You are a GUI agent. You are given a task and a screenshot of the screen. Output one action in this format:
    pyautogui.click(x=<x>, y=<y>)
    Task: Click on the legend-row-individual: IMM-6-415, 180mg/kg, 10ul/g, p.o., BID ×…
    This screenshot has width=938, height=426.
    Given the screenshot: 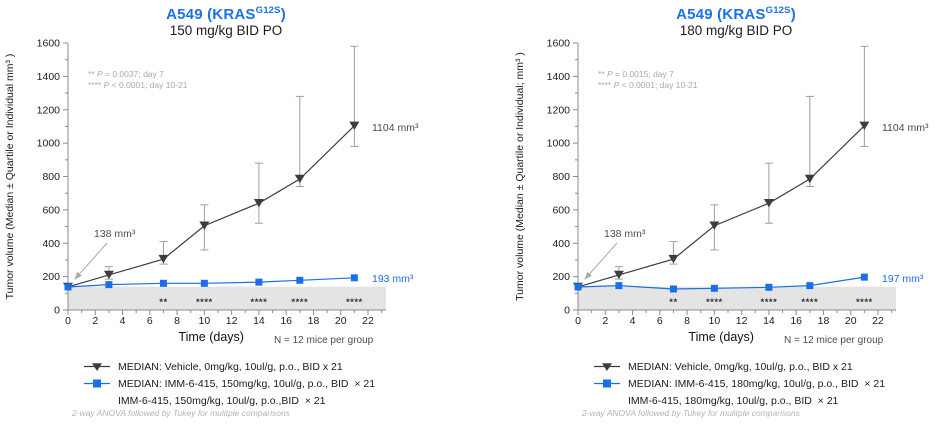 What is the action you would take?
    pyautogui.click(x=739, y=400)
    